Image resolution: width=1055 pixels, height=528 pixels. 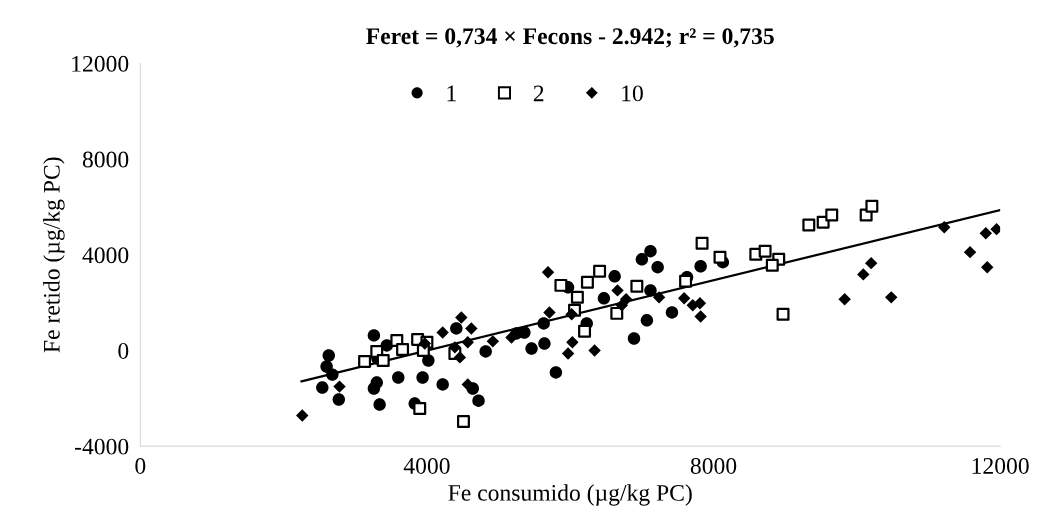 I want to click on y-tick-label: 12000, so click(x=100, y=63).